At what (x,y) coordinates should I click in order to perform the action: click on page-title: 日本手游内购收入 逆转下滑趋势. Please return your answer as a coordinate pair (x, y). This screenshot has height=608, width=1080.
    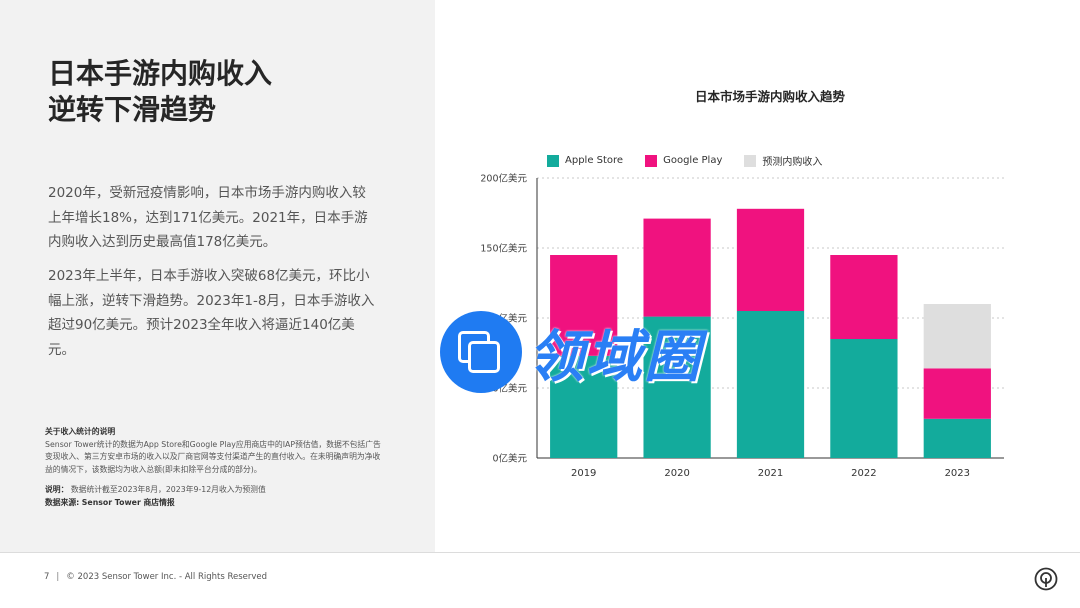
    Looking at the image, I should click on (233, 92).